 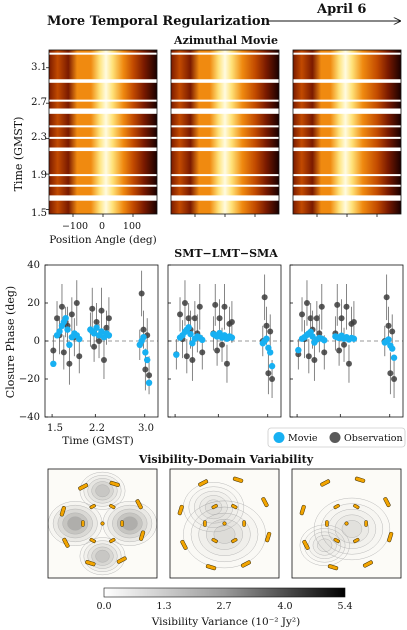 What do you see at coordinates (39, 102) in the screenshot?
I see `top-ytick-2.7: 2.7` at bounding box center [39, 102].